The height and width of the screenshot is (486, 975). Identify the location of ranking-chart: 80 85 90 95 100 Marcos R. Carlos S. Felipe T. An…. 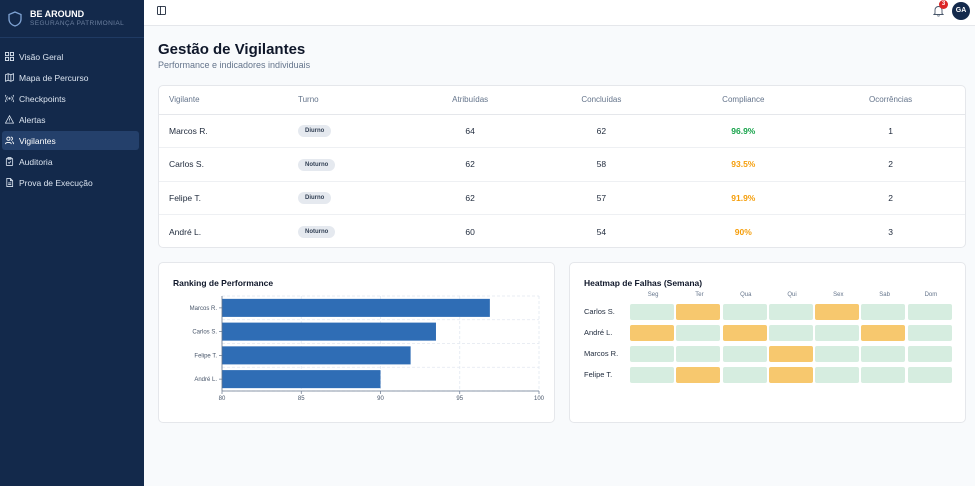
(367, 348).